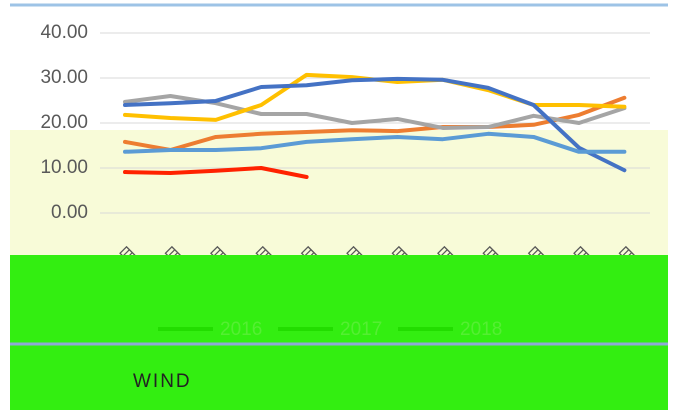 The height and width of the screenshot is (412, 677). I want to click on legend-label: 2018, so click(481, 329).